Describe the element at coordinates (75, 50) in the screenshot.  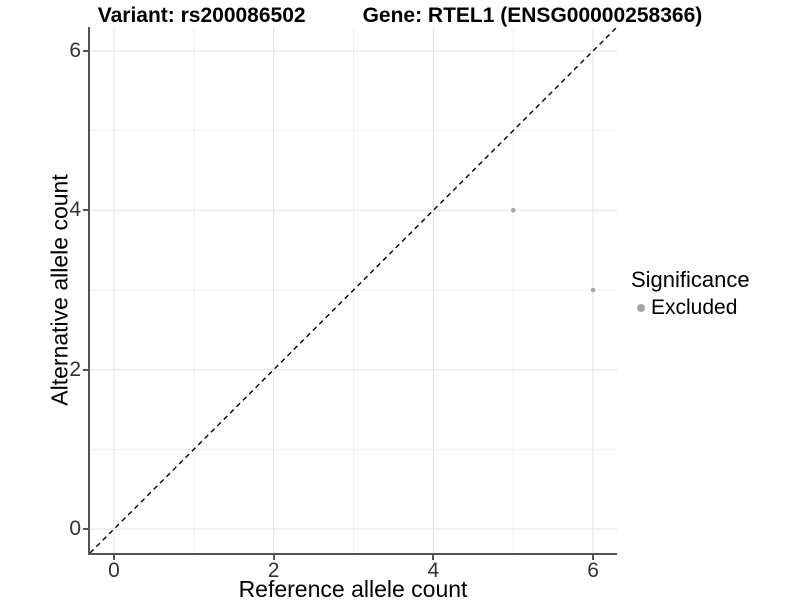
I see `y-tick-label: 6` at that location.